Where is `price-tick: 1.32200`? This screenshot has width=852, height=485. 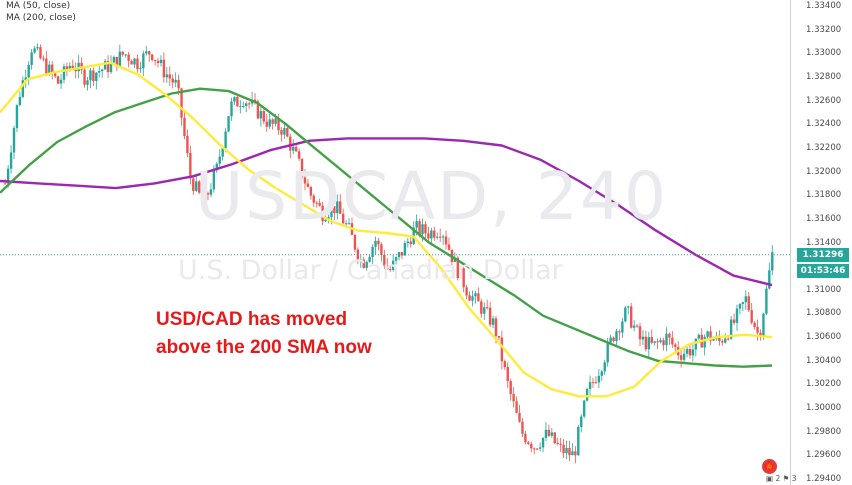
price-tick: 1.32200 is located at coordinates (824, 147).